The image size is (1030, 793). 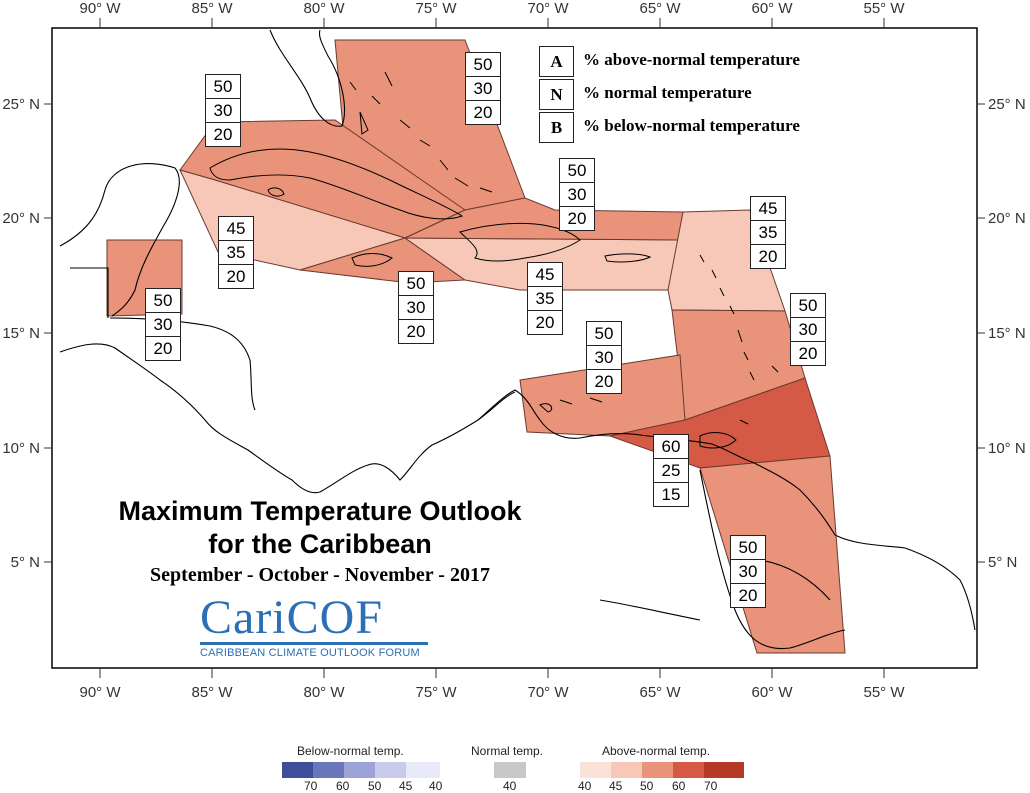 What do you see at coordinates (507, 751) in the screenshot?
I see `colorbar-title-normal: Normal temp.` at bounding box center [507, 751].